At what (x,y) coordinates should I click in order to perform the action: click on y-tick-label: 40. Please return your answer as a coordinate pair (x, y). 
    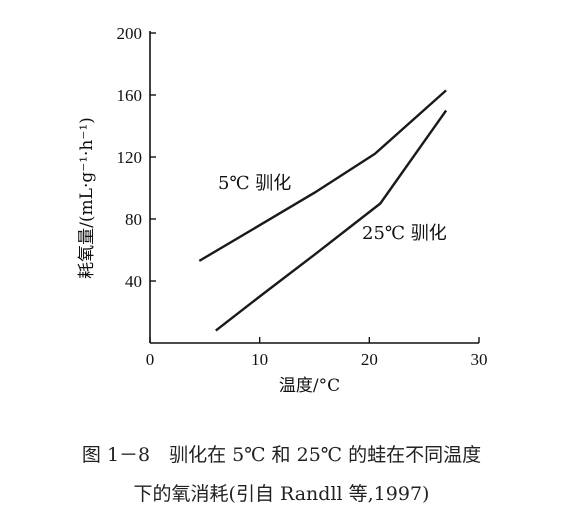
    Looking at the image, I should click on (133, 281).